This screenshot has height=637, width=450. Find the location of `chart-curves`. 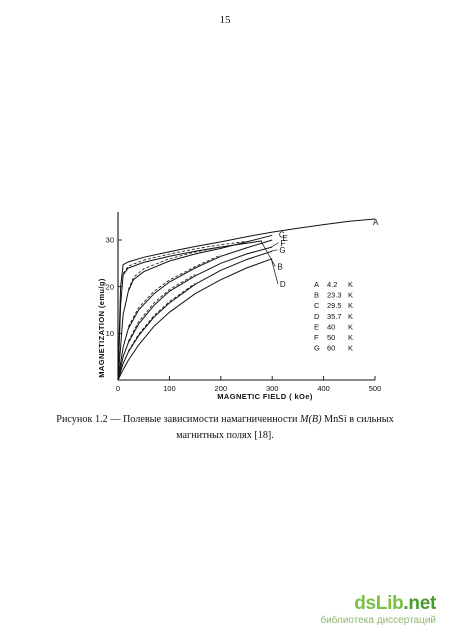

chart-curves is located at coordinates (246, 299).